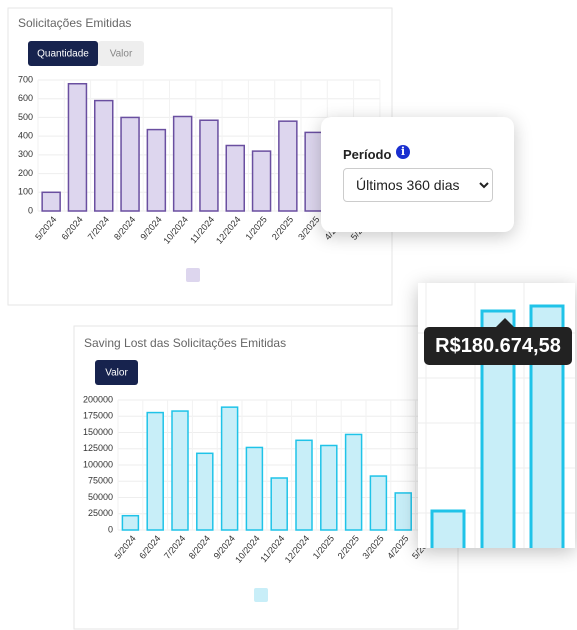 This screenshot has height=630, width=577. I want to click on period-popover: Período i Últimos 360 dias, so click(417, 174).